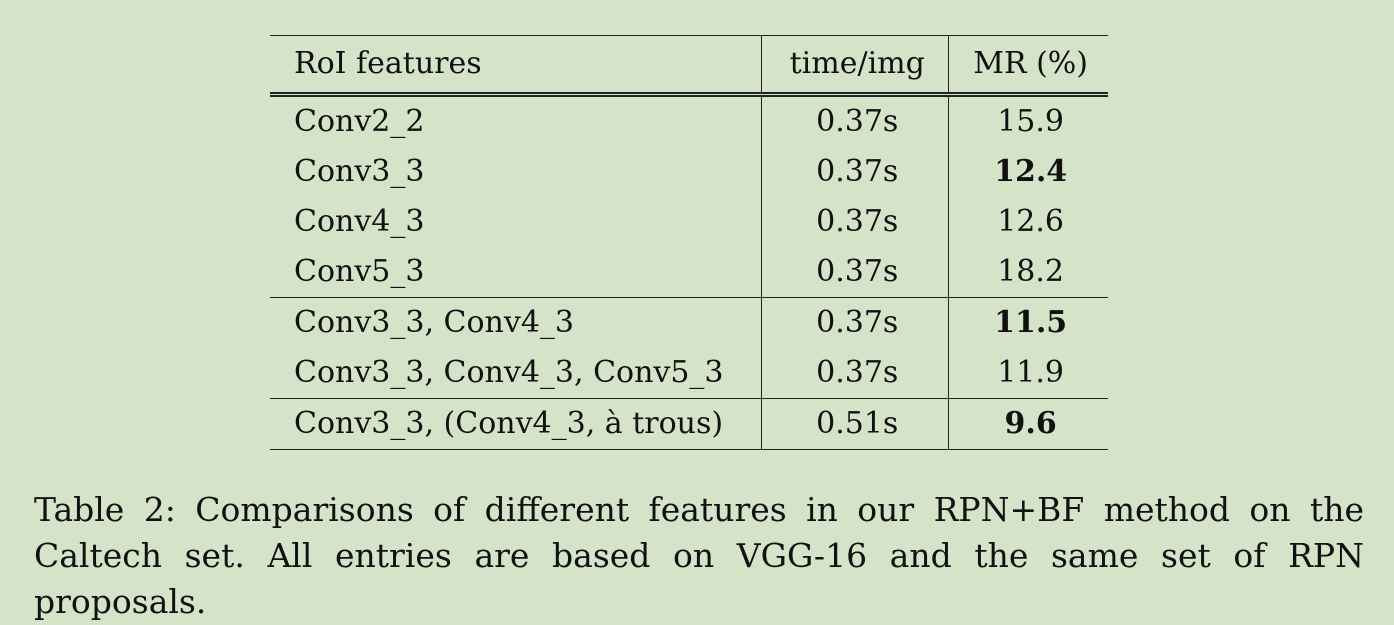 This screenshot has height=625, width=1394. What do you see at coordinates (1031, 322) in the screenshot?
I see `mr-cell: 11.5` at bounding box center [1031, 322].